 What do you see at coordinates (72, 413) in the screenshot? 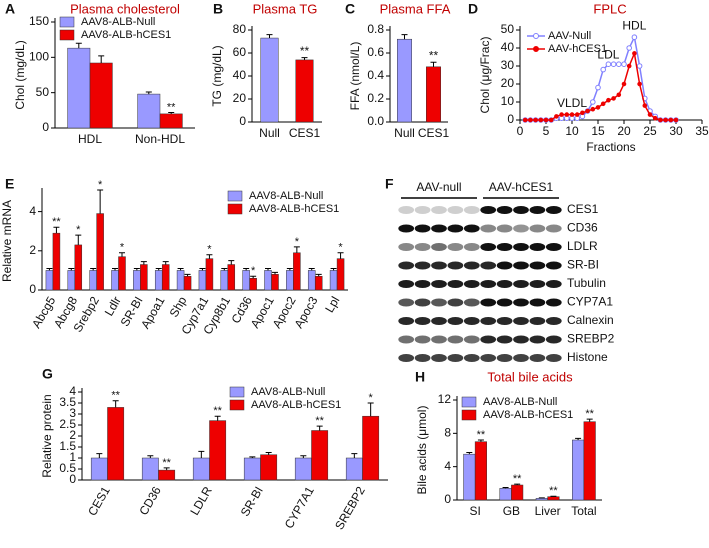
I see `y-tick-label: 3` at bounding box center [72, 413].